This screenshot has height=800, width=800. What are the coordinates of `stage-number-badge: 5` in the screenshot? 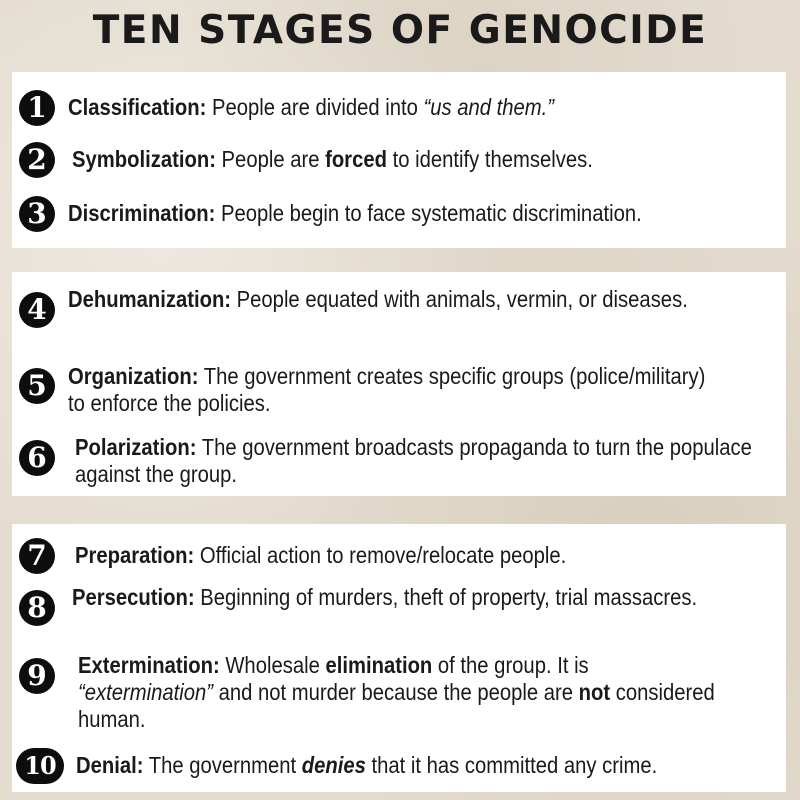 It's located at (37, 386).